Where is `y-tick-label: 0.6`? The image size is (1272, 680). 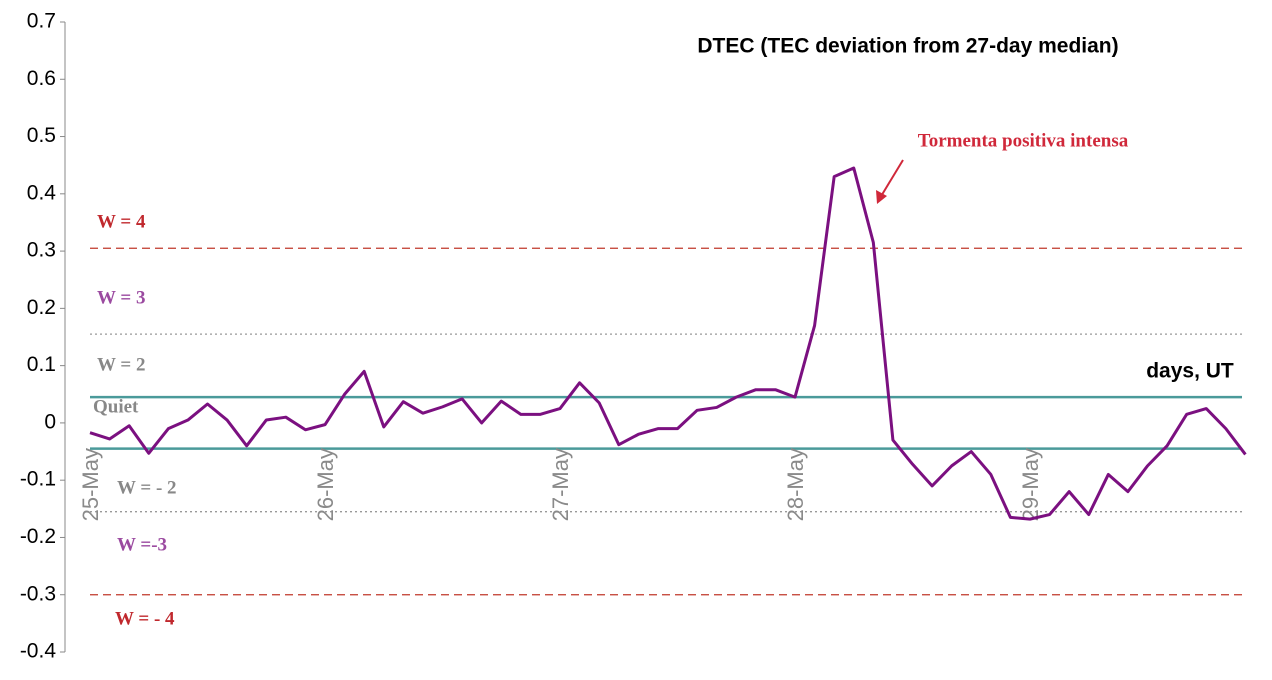 y-tick-label: 0.6 is located at coordinates (41, 78).